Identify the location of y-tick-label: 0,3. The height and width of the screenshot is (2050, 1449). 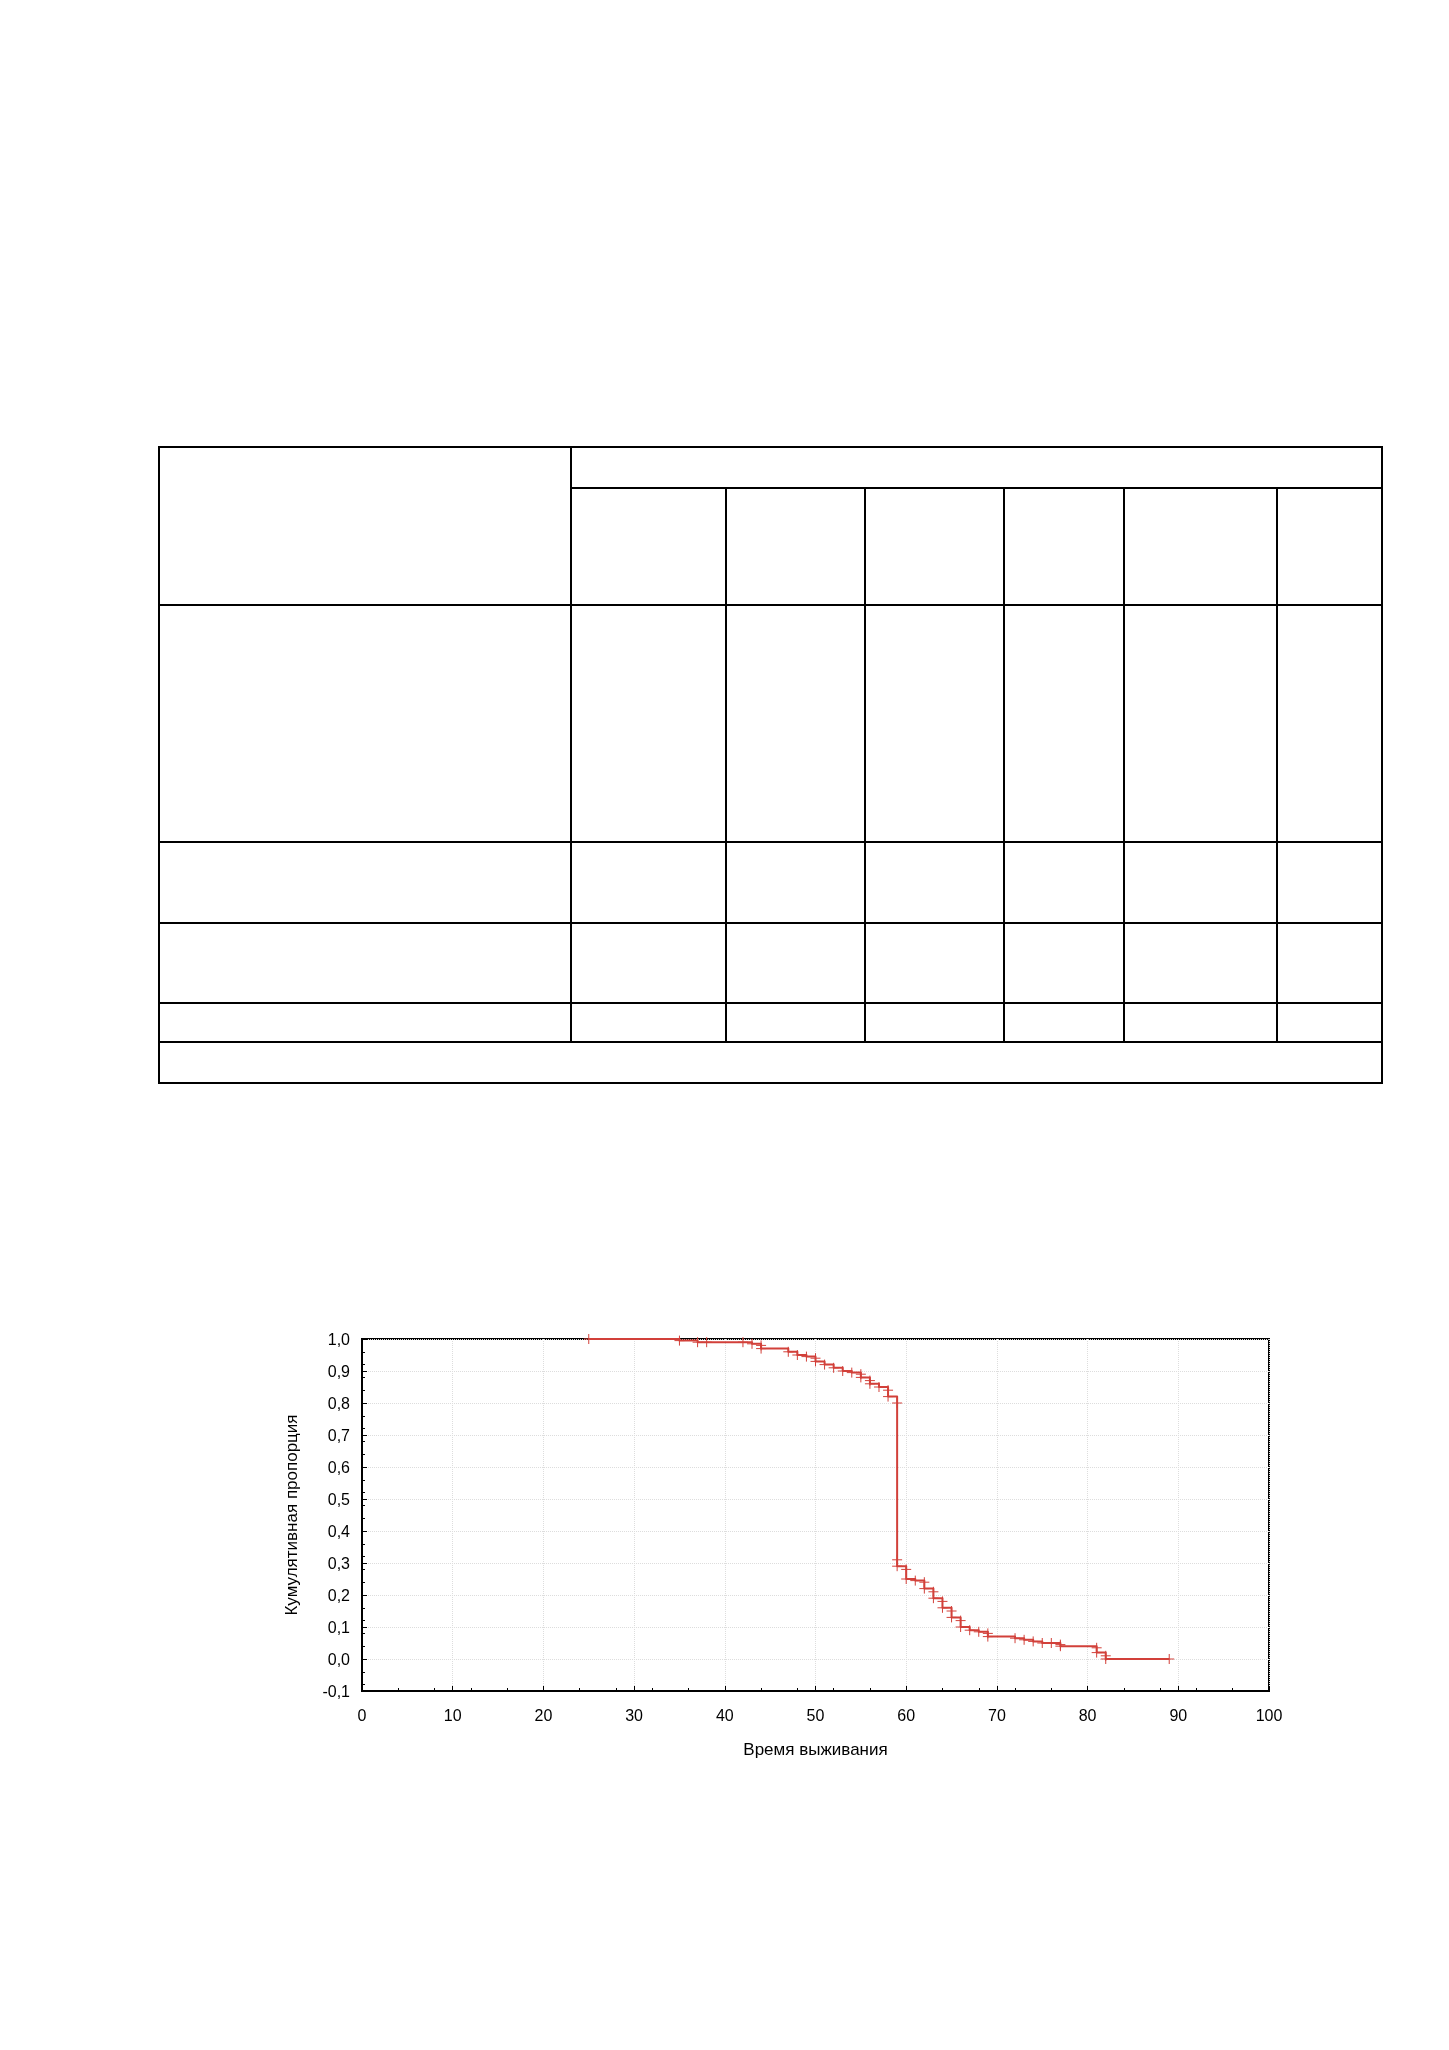
(339, 1563).